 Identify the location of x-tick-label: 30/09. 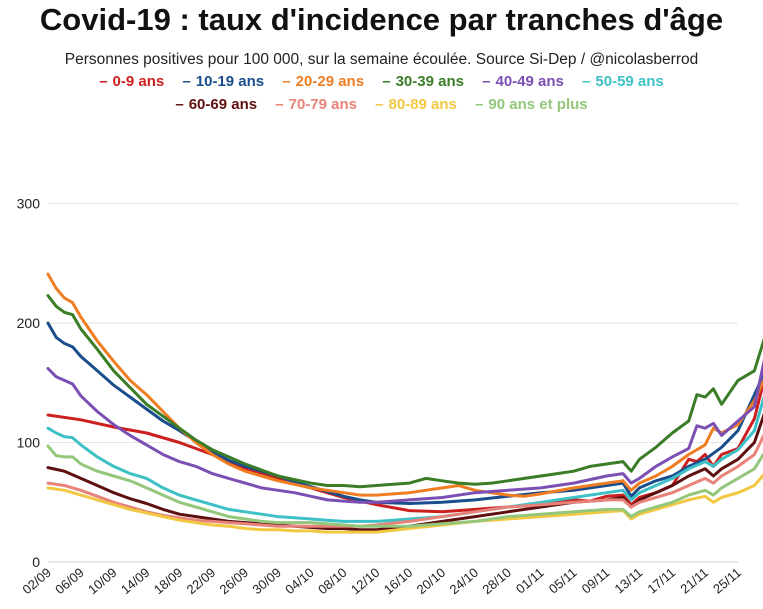
(266, 581).